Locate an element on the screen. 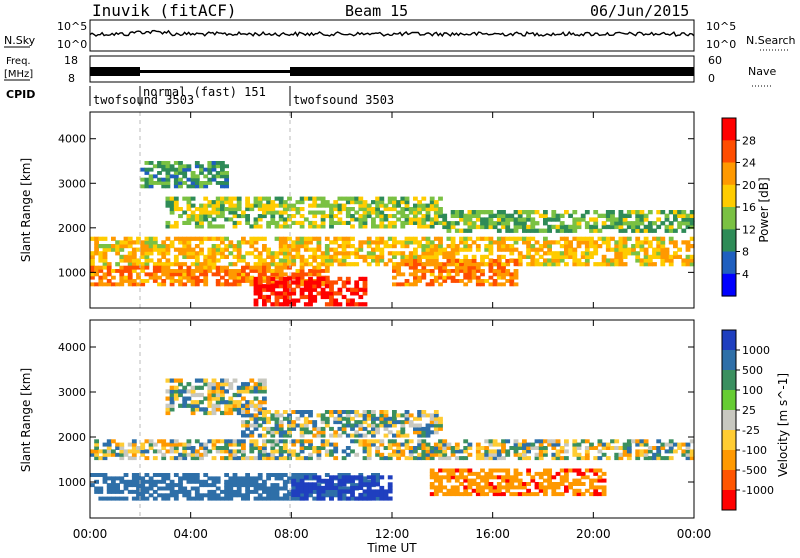 The height and width of the screenshot is (558, 800). power-ylabel: Slant Range [km] is located at coordinates (26, 210).